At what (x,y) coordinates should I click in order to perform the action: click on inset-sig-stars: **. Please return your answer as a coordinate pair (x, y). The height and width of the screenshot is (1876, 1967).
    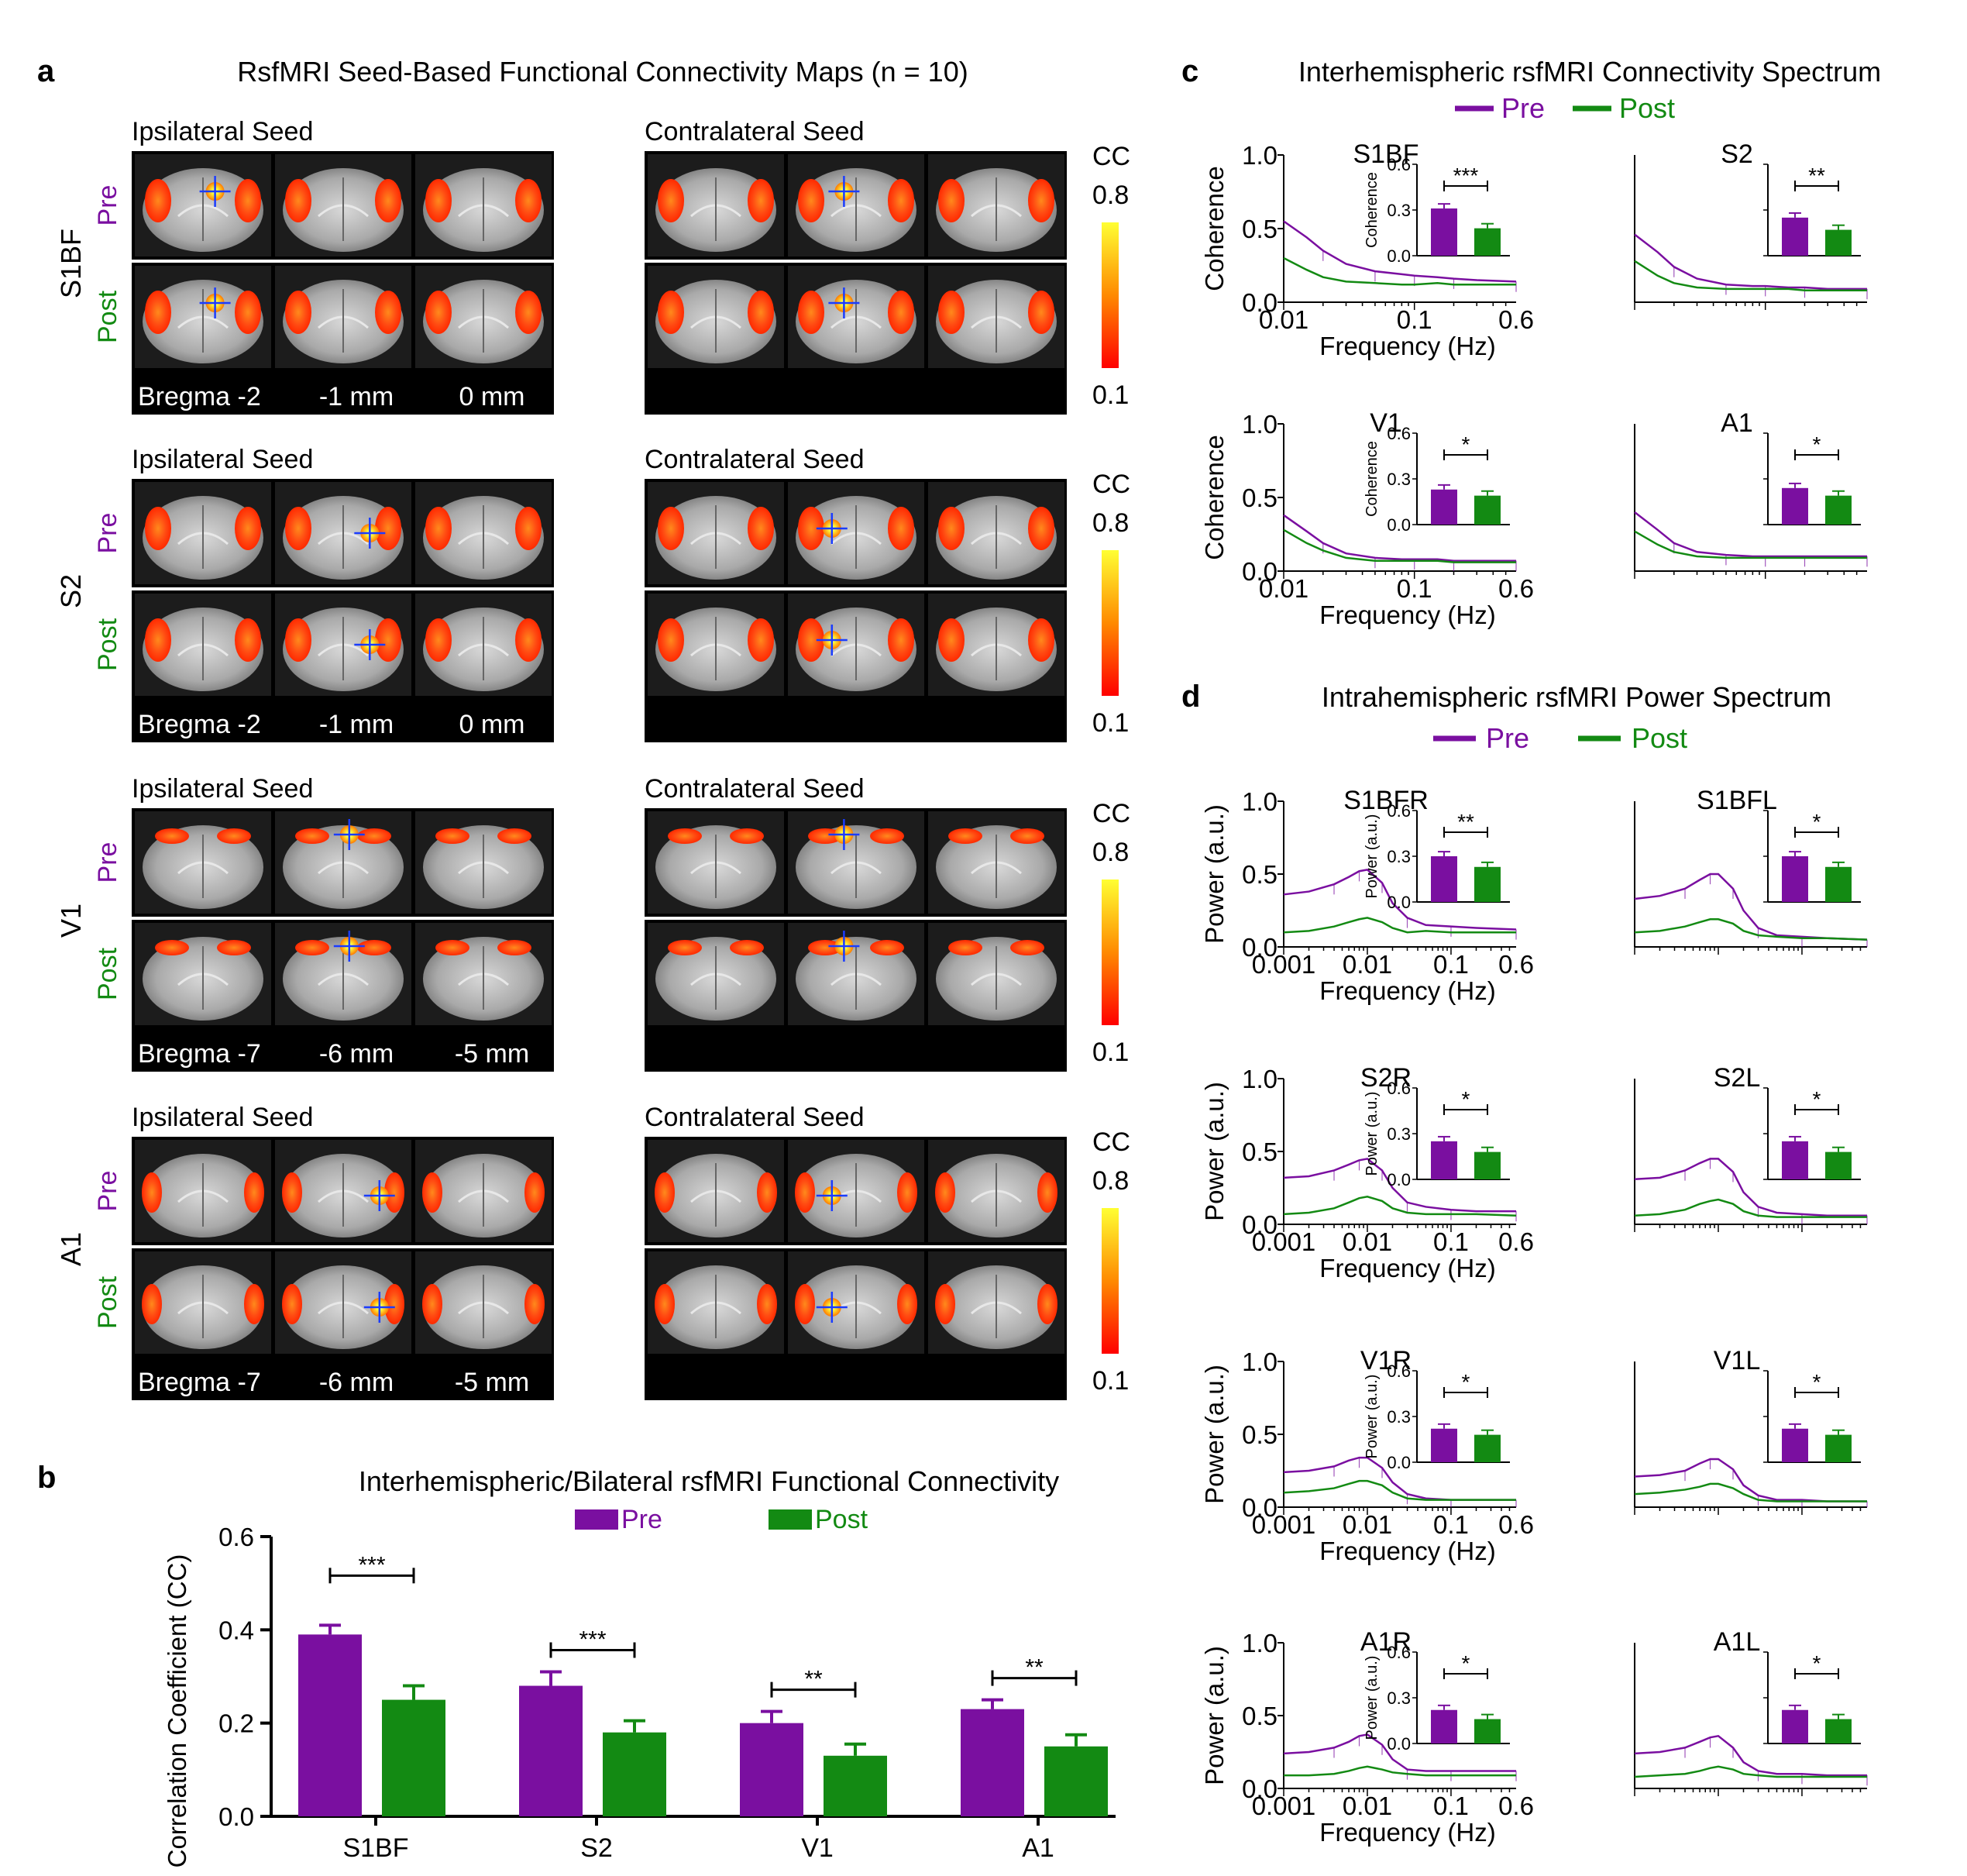
    Looking at the image, I should click on (1465, 822).